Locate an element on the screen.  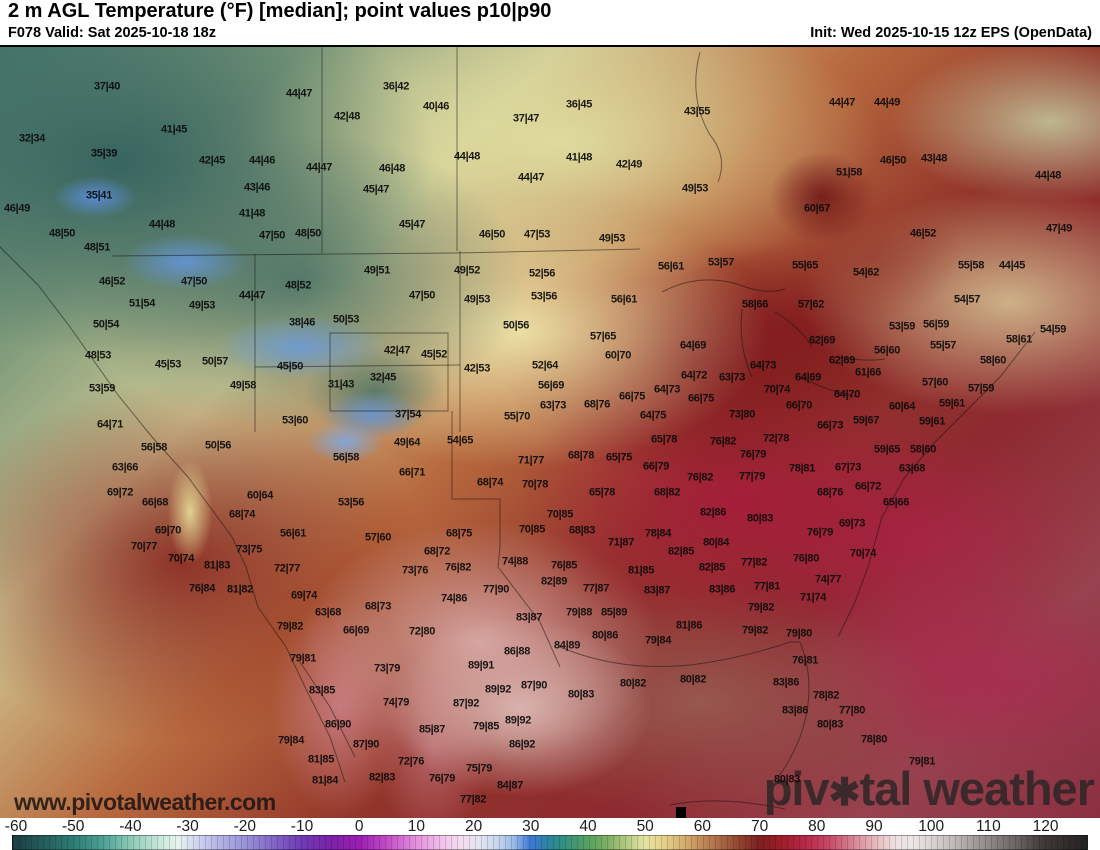
point-value: 48|51 is located at coordinates (97, 247).